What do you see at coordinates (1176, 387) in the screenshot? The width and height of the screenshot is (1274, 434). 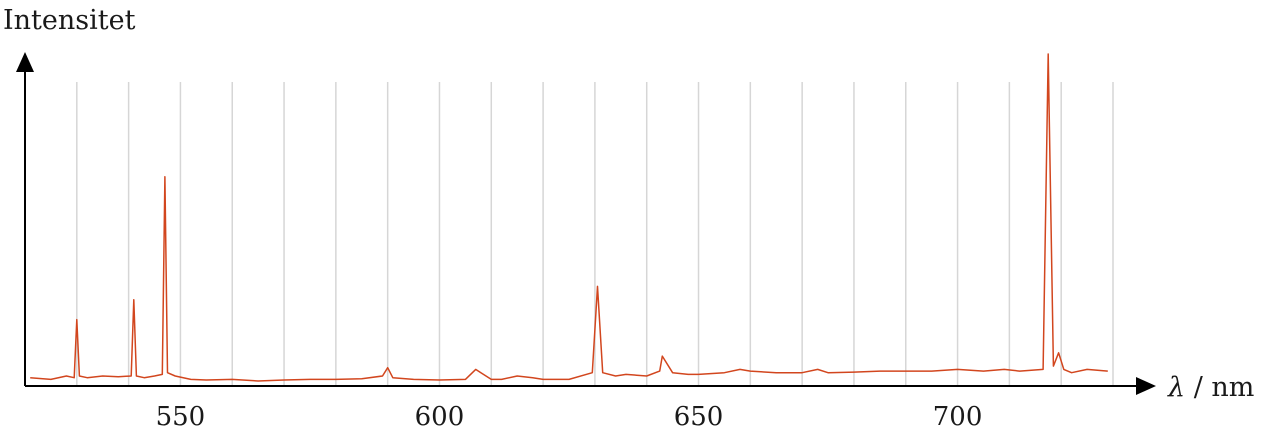 I see `x-axis-symbol: λ` at bounding box center [1176, 387].